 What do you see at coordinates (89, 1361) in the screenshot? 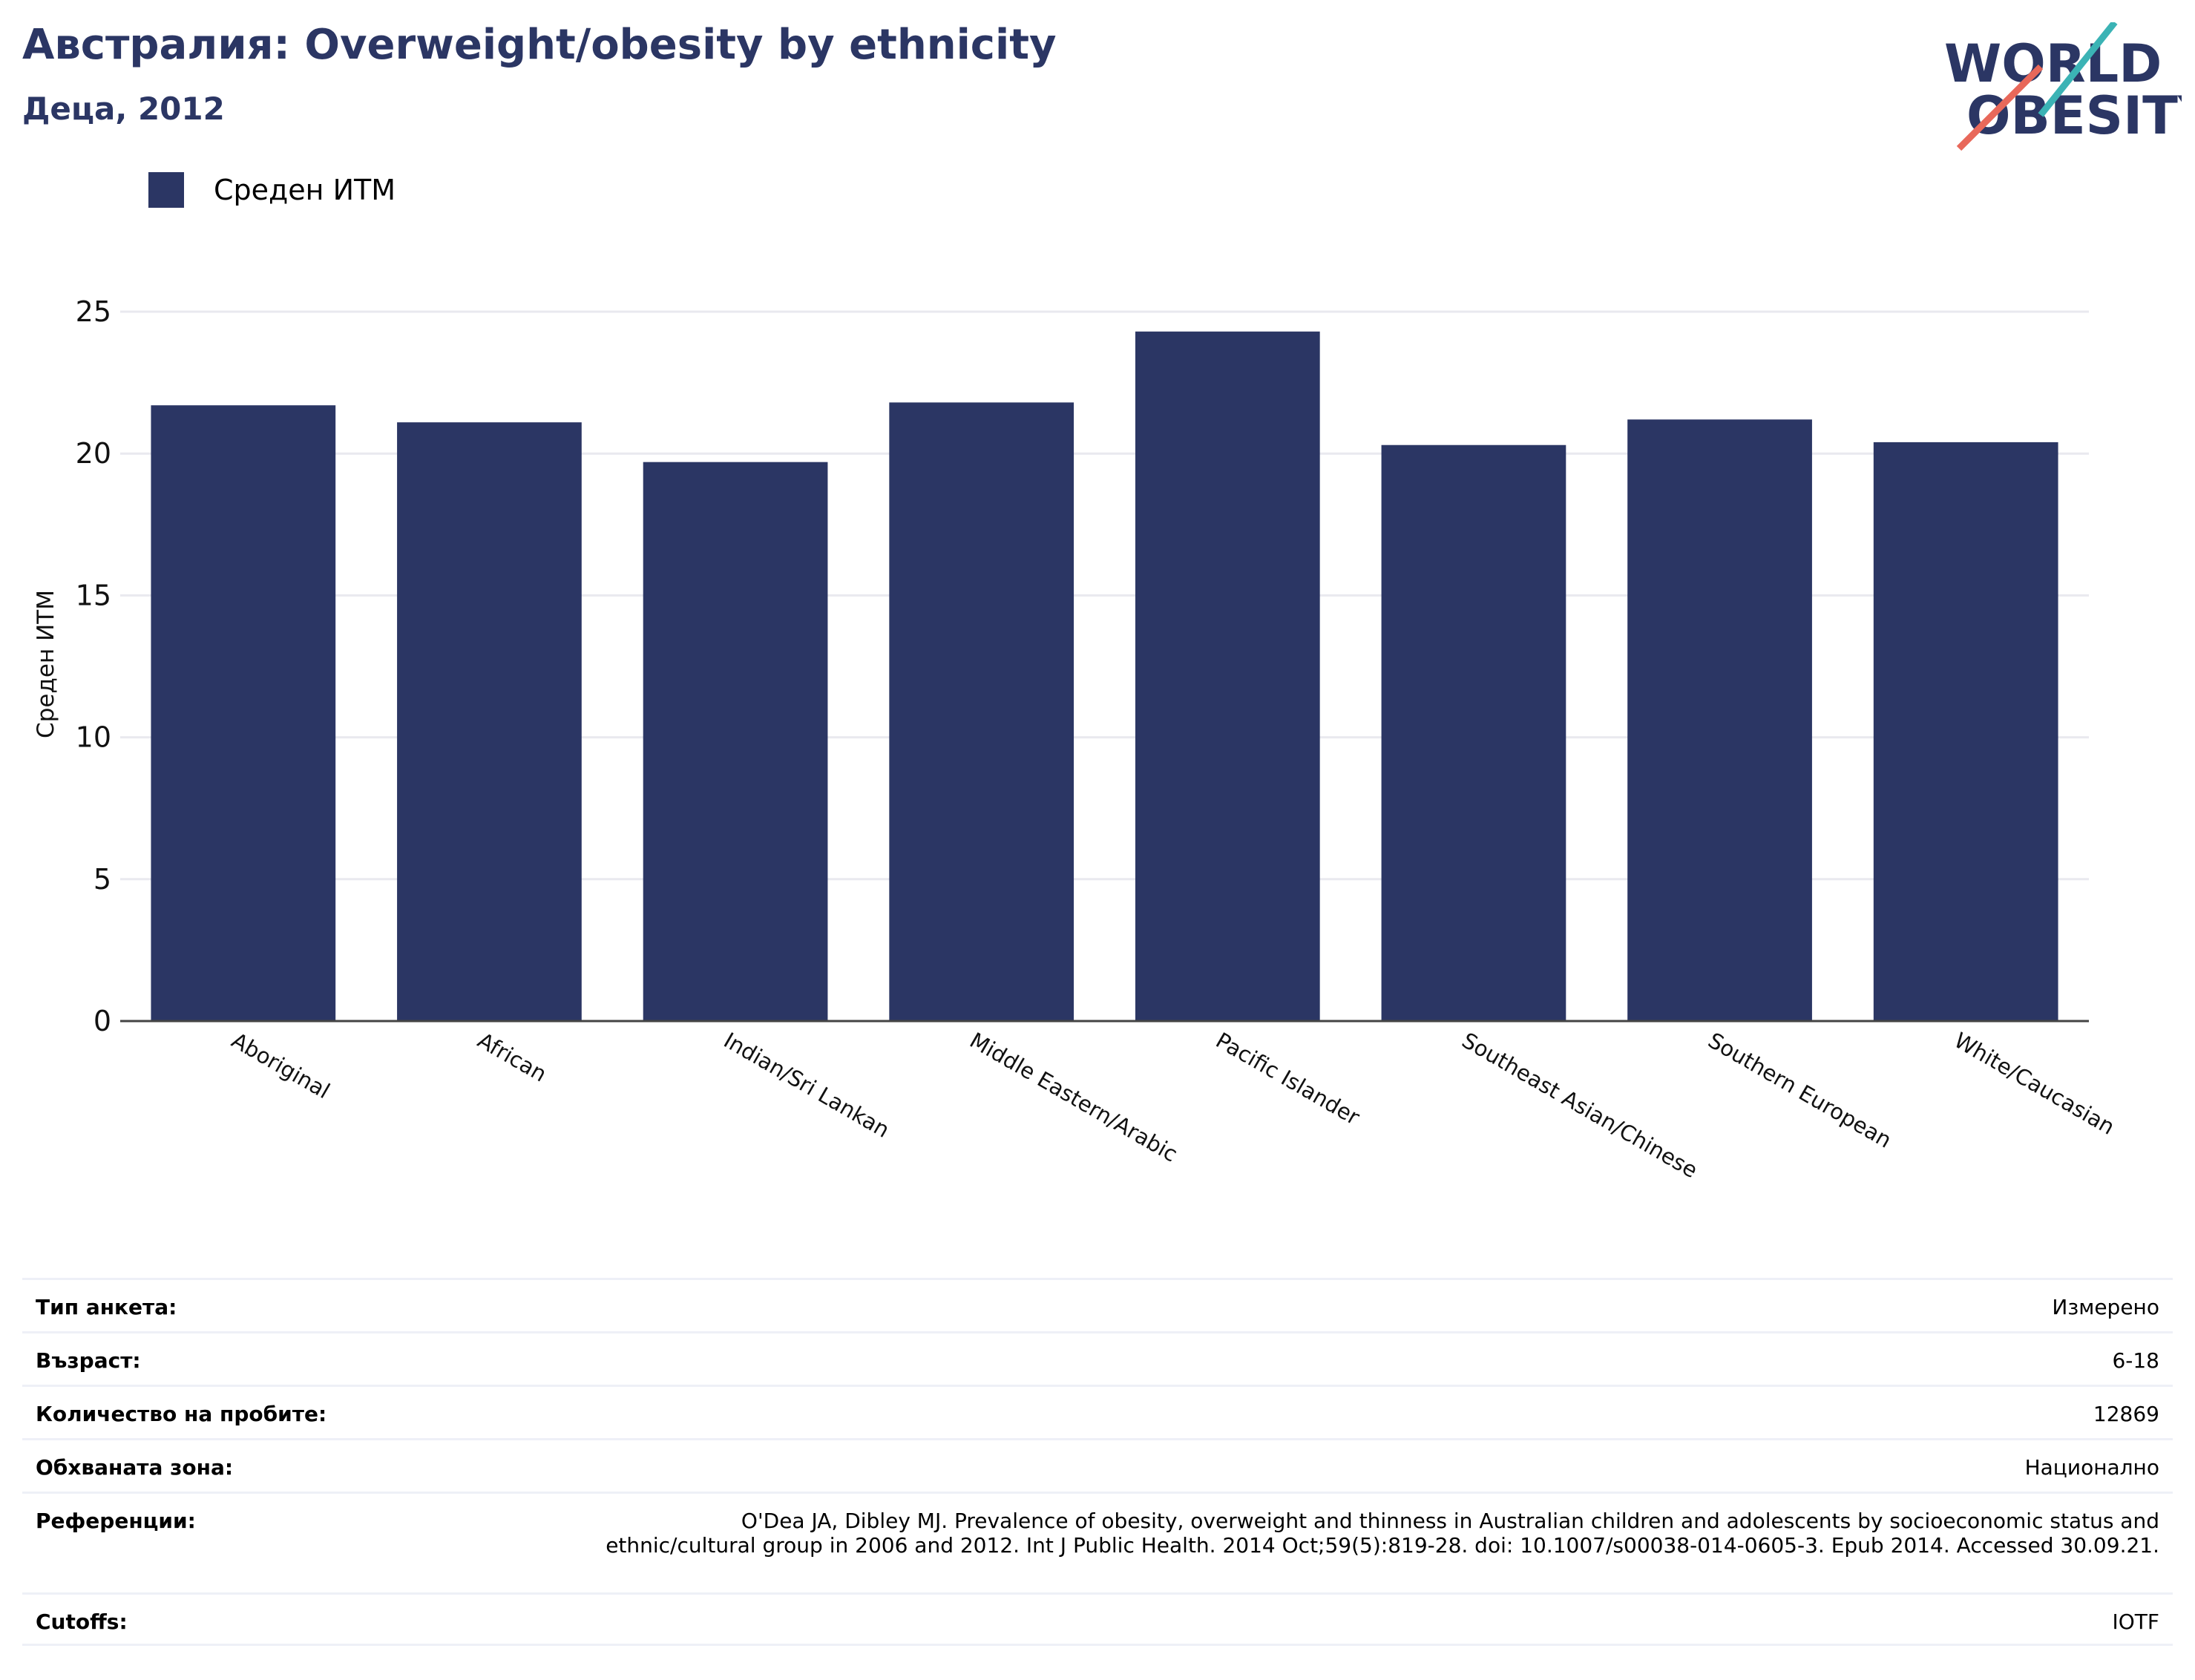
I see `meta-key: Възраст:` at bounding box center [89, 1361].